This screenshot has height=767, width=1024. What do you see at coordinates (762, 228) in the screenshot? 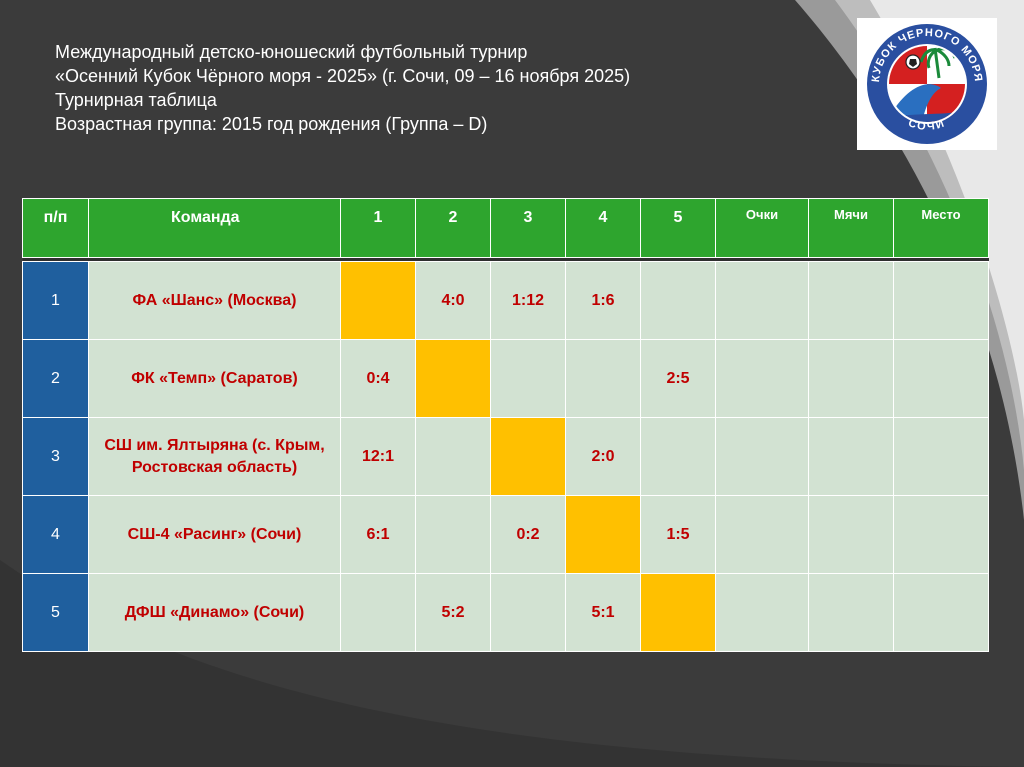
I see `header-points: Очки` at bounding box center [762, 228].